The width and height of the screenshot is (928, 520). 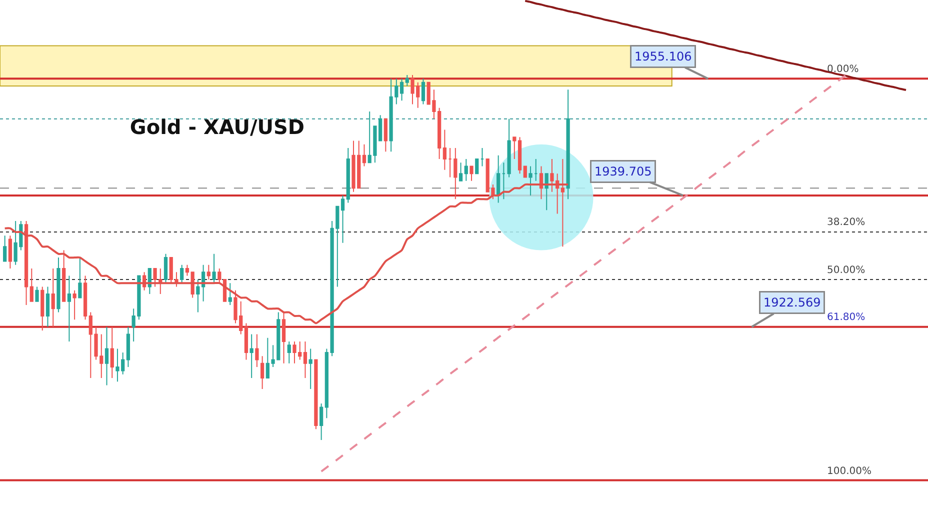 What do you see at coordinates (792, 303) in the screenshot?
I see `annotation: 1922.569` at bounding box center [792, 303].